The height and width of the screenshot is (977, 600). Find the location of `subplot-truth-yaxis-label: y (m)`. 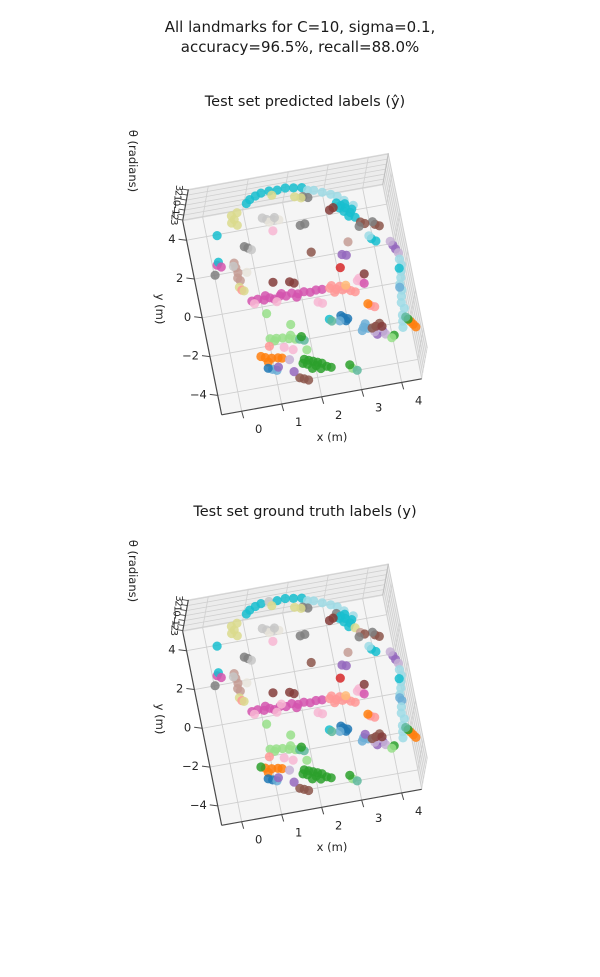

subplot-truth-yaxis-label: y (m) is located at coordinates (160, 719).